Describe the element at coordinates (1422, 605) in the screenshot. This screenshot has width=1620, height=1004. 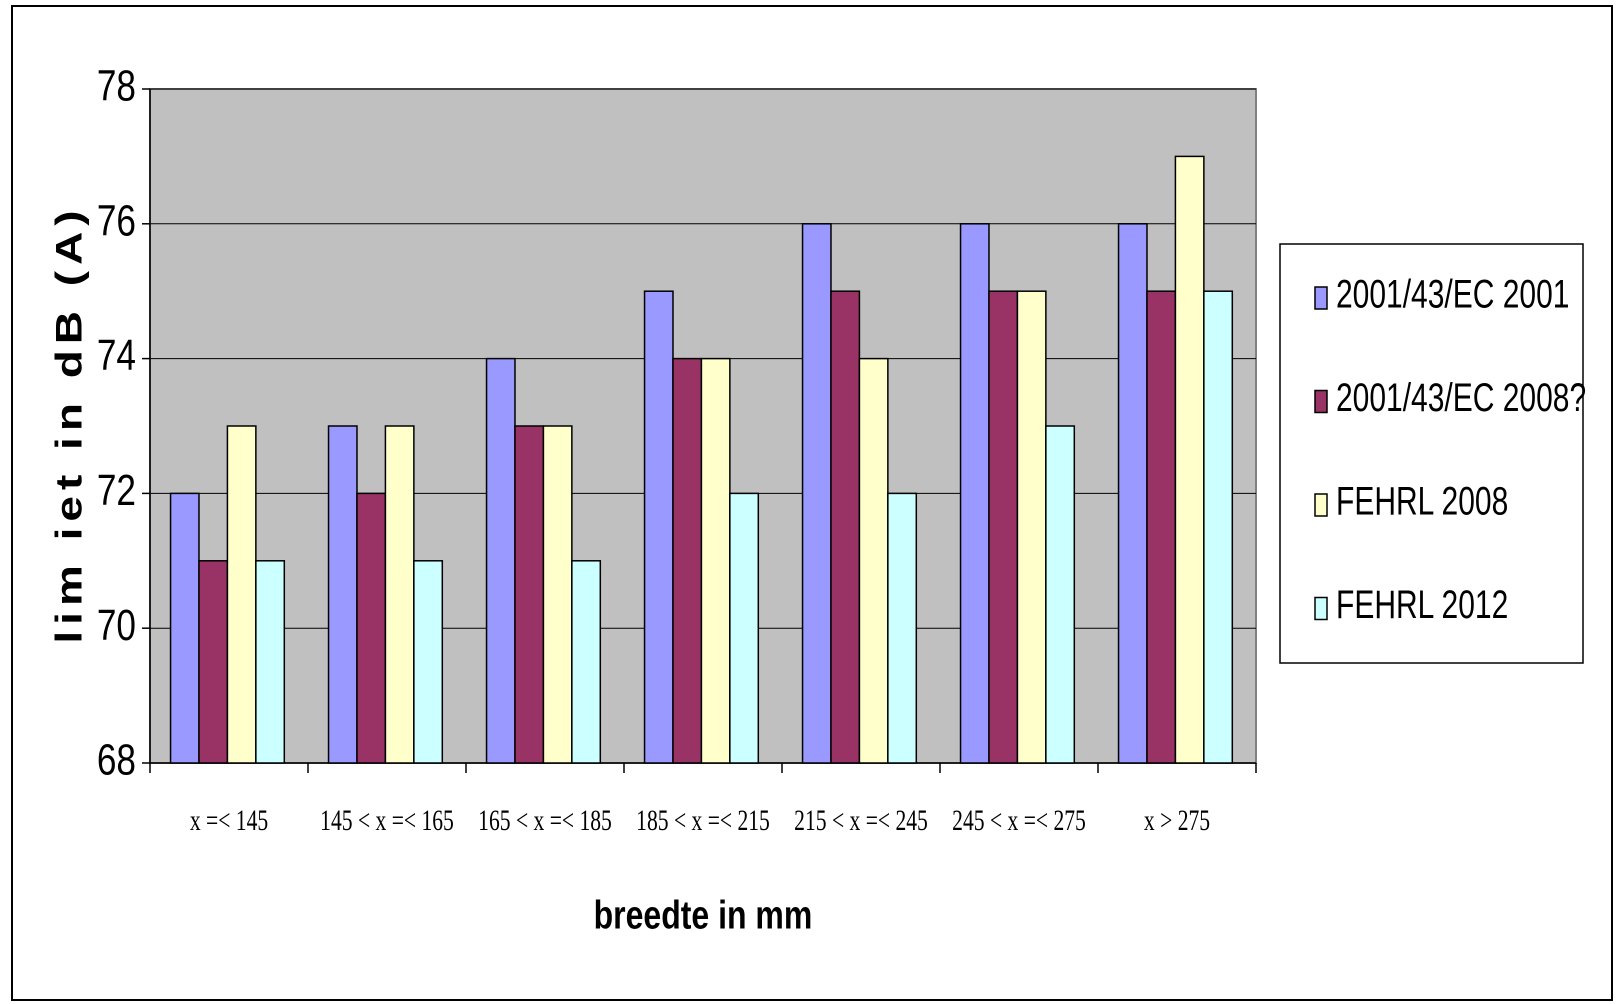
I see `legend-label: FEHRL 2012` at that location.